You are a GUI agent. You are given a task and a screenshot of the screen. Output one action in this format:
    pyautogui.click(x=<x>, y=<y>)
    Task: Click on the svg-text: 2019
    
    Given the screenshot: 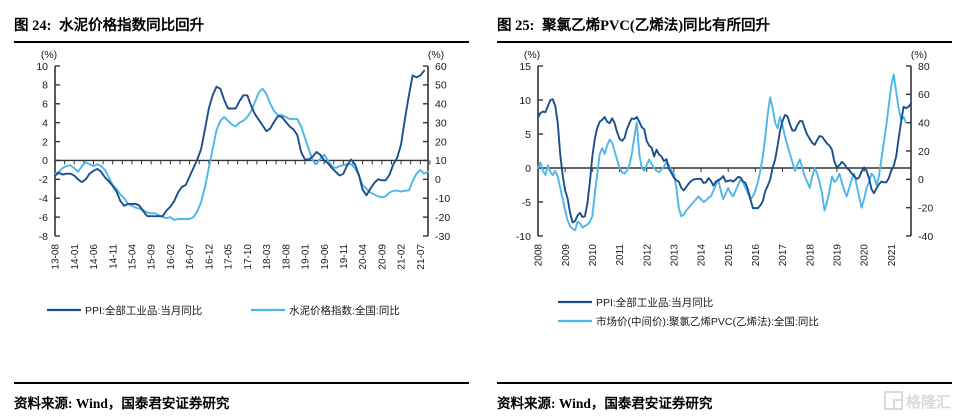 What is the action you would take?
    pyautogui.click(x=837, y=255)
    